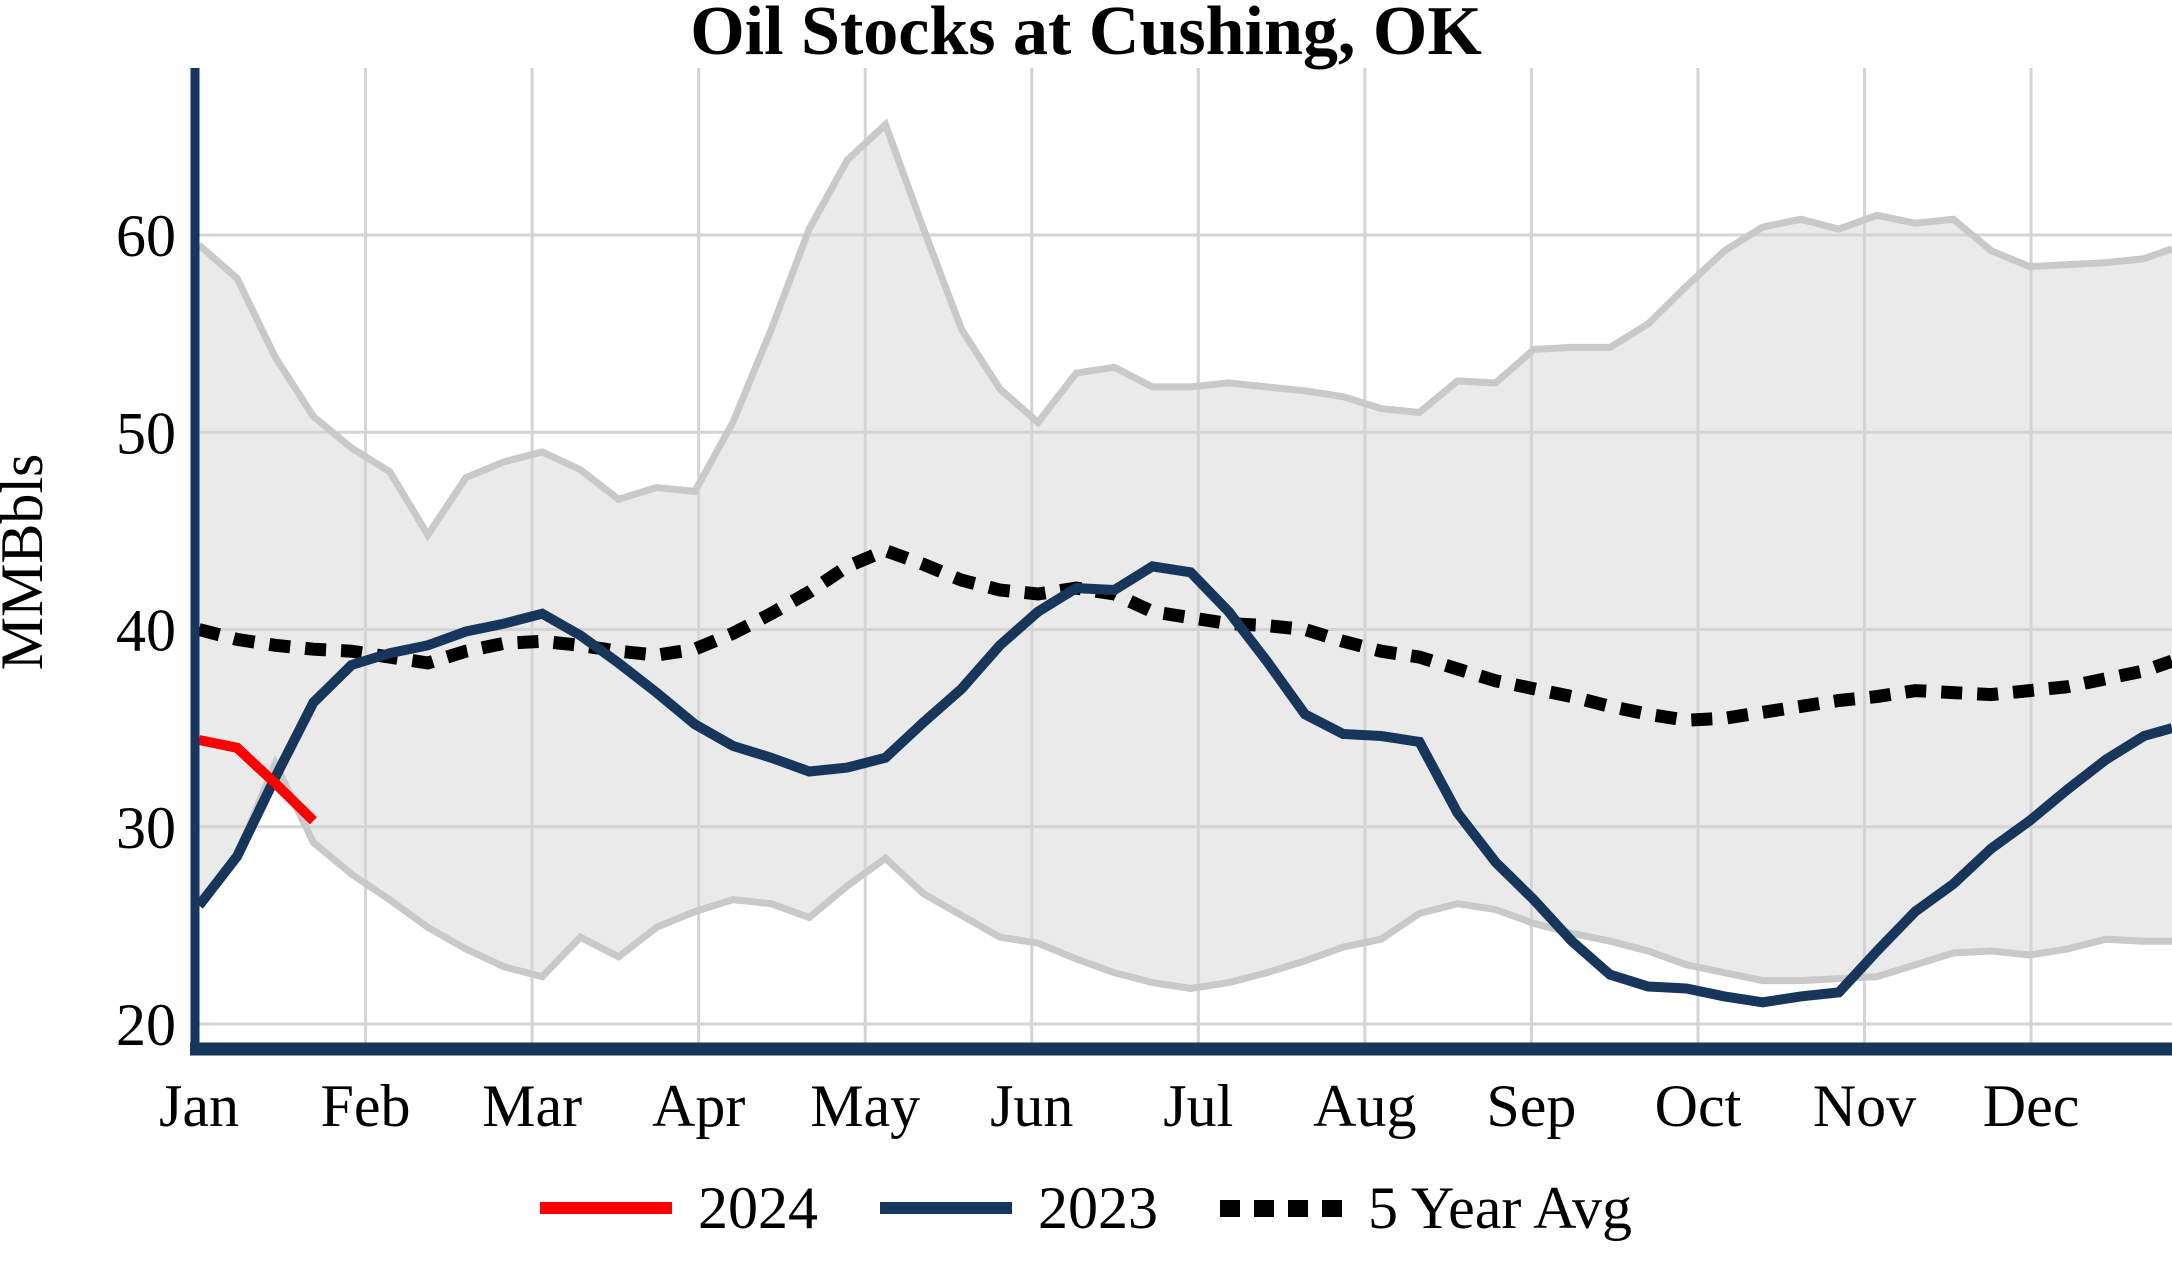 The image size is (2172, 1276). Describe the element at coordinates (146, 631) in the screenshot. I see `y-tick-label: 40` at that location.